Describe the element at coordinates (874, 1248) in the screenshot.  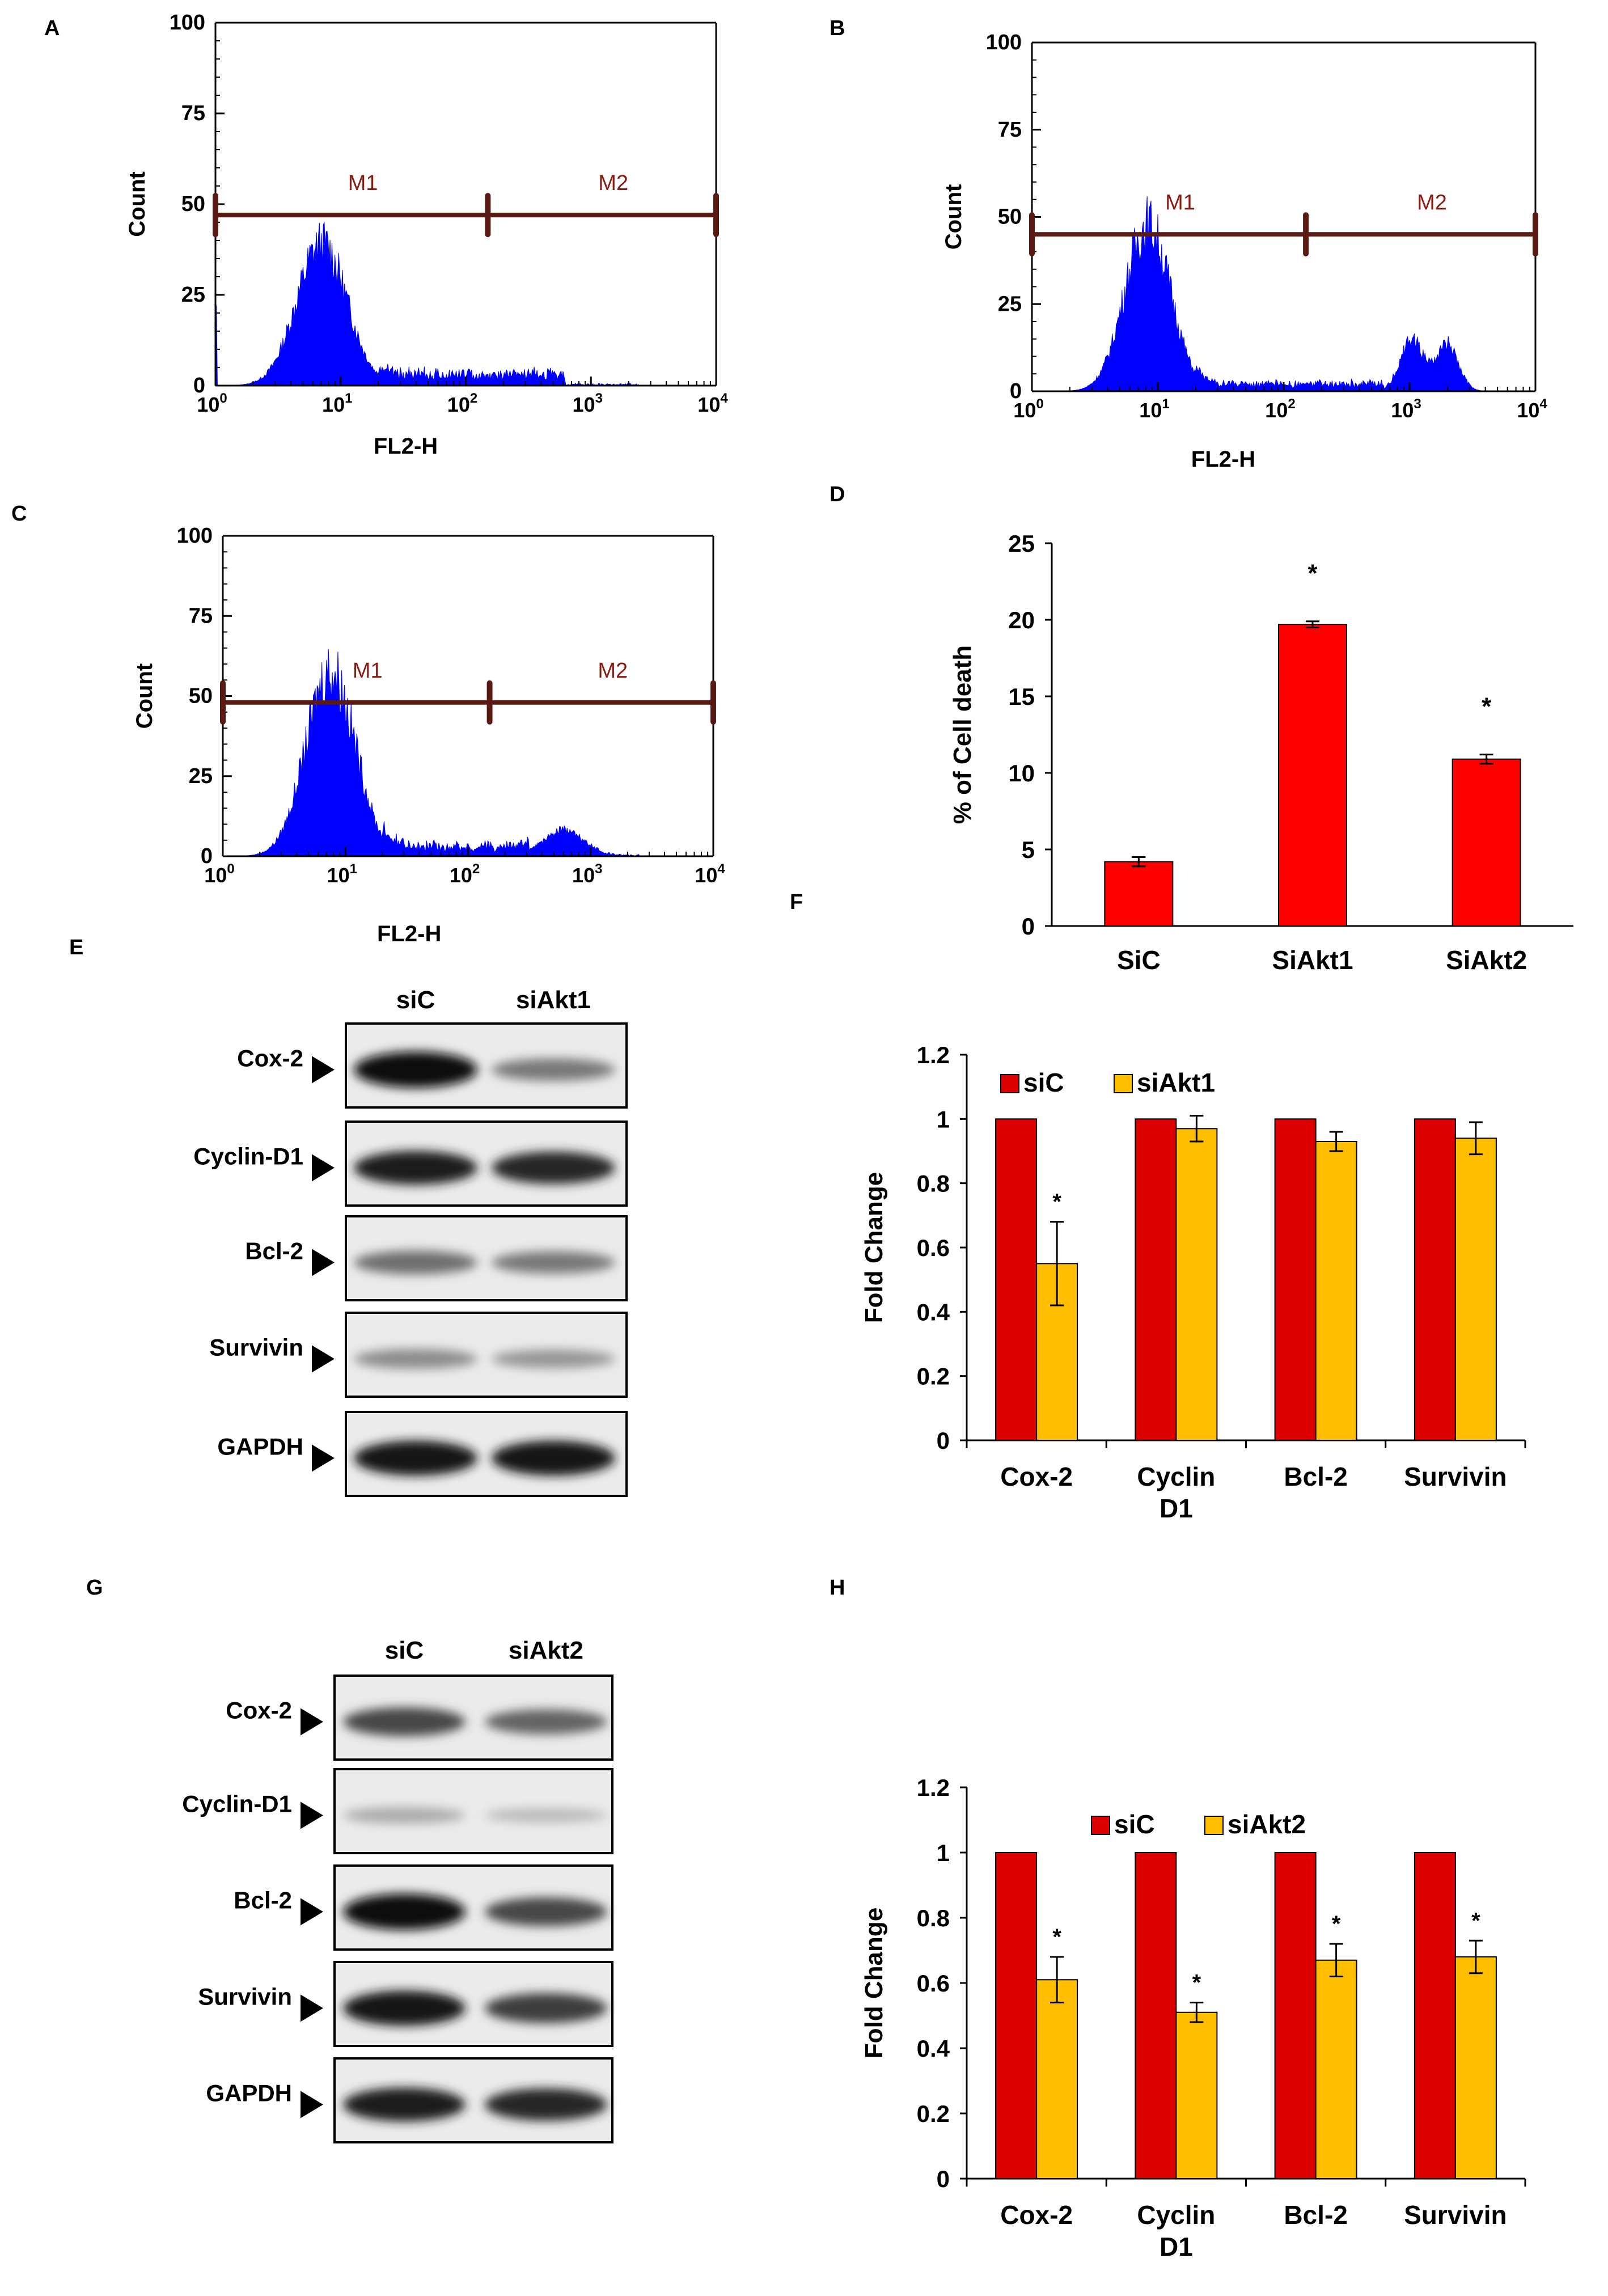
I see `y-axis-label: Fold Change` at that location.